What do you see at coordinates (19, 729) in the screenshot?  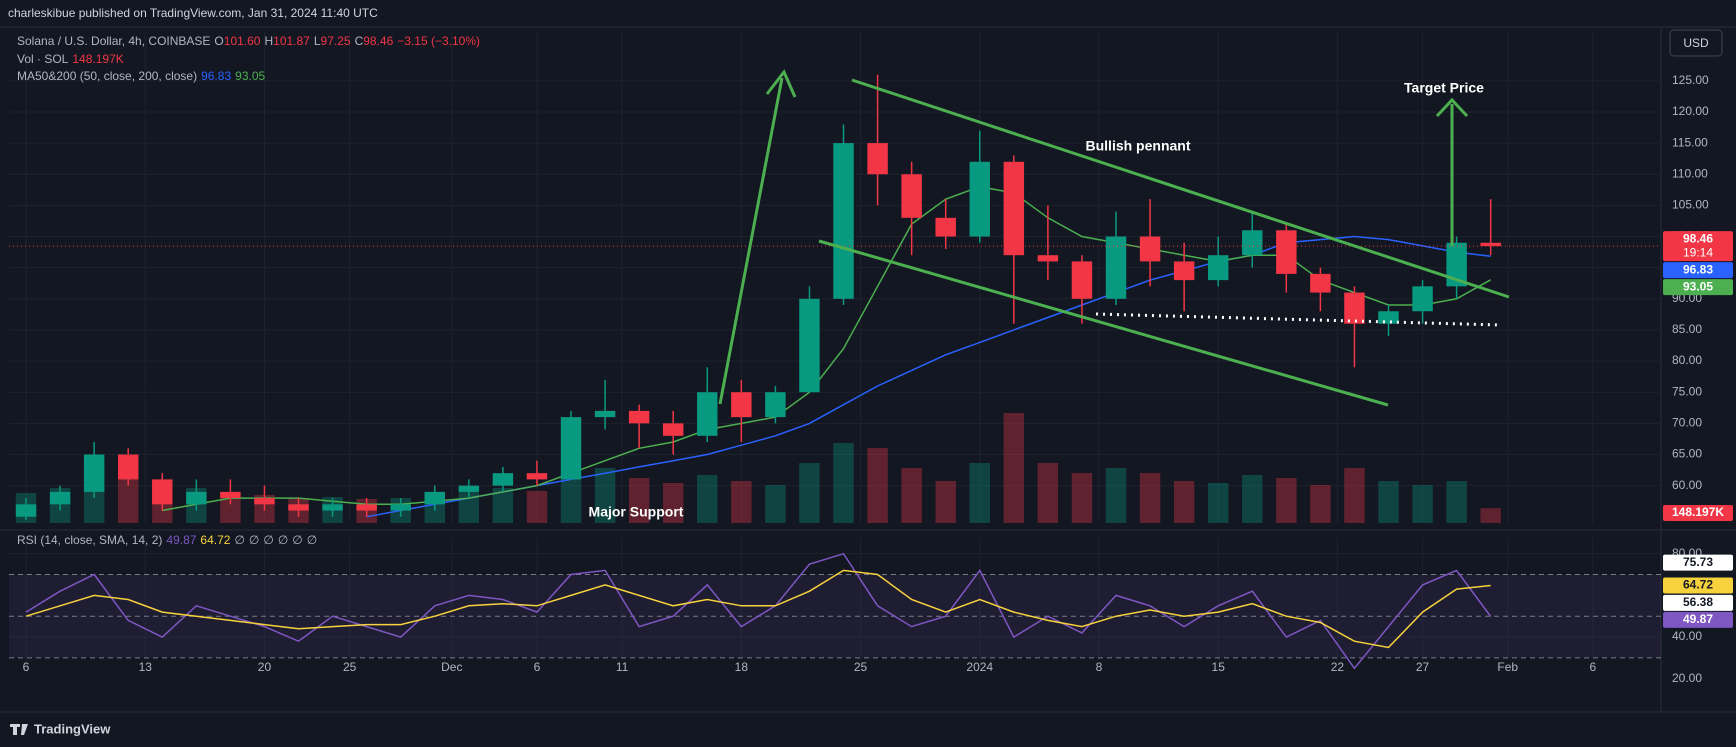 I see `logo` at bounding box center [19, 729].